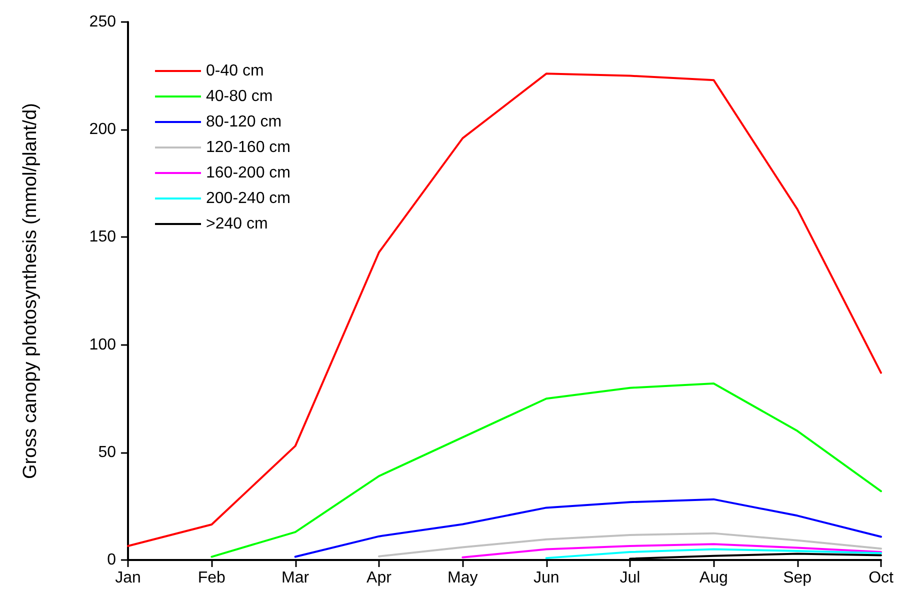 Image resolution: width=899 pixels, height=603 pixels. Describe the element at coordinates (797, 578) in the screenshot. I see `x-tick-label: Sep` at that location.